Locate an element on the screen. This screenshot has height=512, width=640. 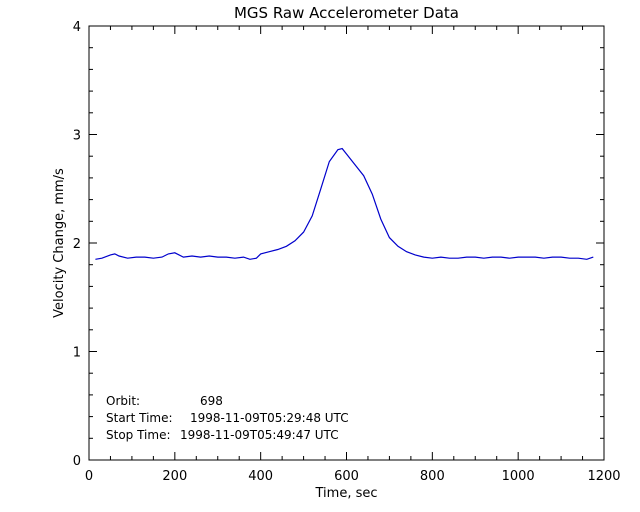
x-tick-label: 200 is located at coordinates (174, 476).